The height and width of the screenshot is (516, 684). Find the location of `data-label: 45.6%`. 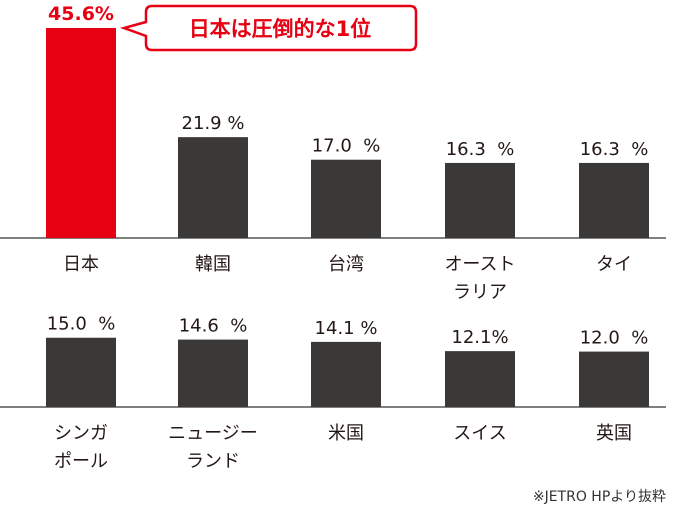

data-label: 45.6% is located at coordinates (81, 14).